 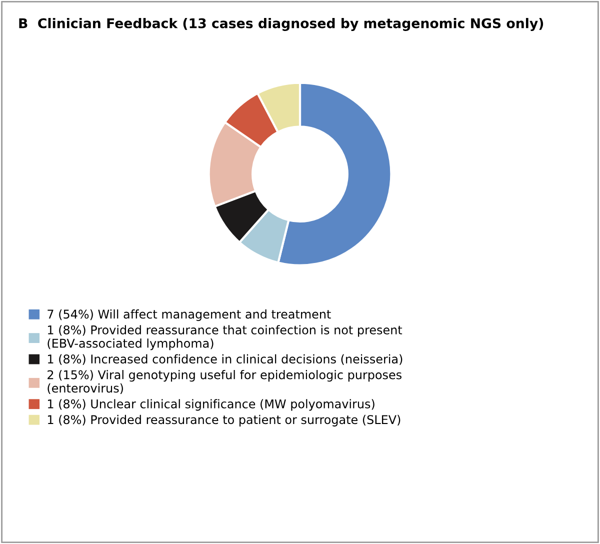 What do you see at coordinates (225, 337) in the screenshot?
I see `legend-label: 1 (8%) Provided reassurance that coinfection is not present (EBV-associated lymphoma)` at bounding box center [225, 337].